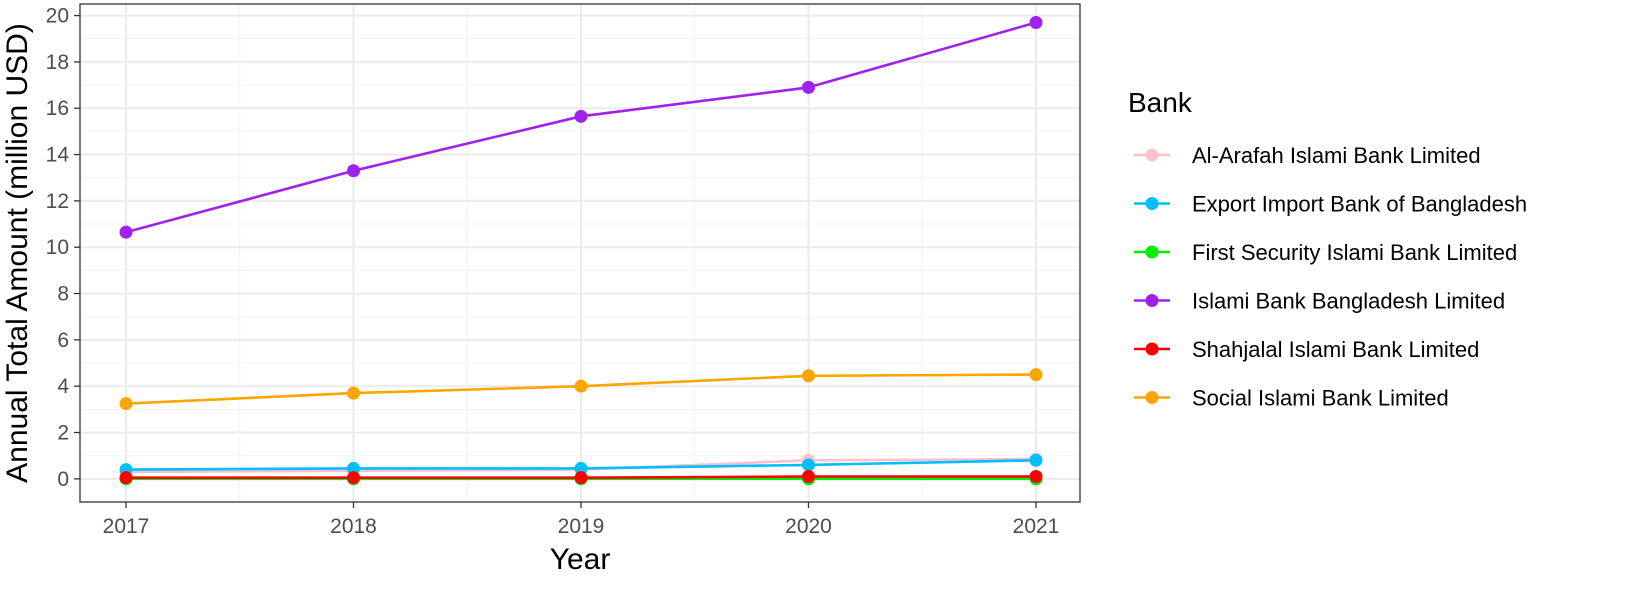  What do you see at coordinates (1160, 102) in the screenshot?
I see `legend-title: Bank` at bounding box center [1160, 102].